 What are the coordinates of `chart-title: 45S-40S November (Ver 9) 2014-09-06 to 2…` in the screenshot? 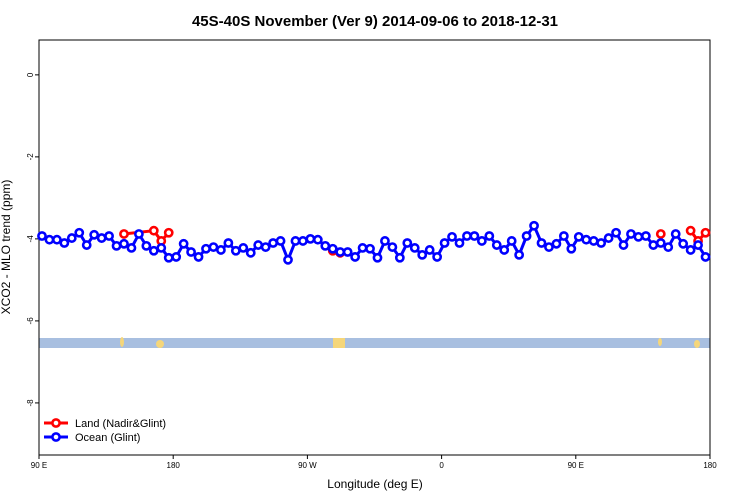 It's located at (375, 21).